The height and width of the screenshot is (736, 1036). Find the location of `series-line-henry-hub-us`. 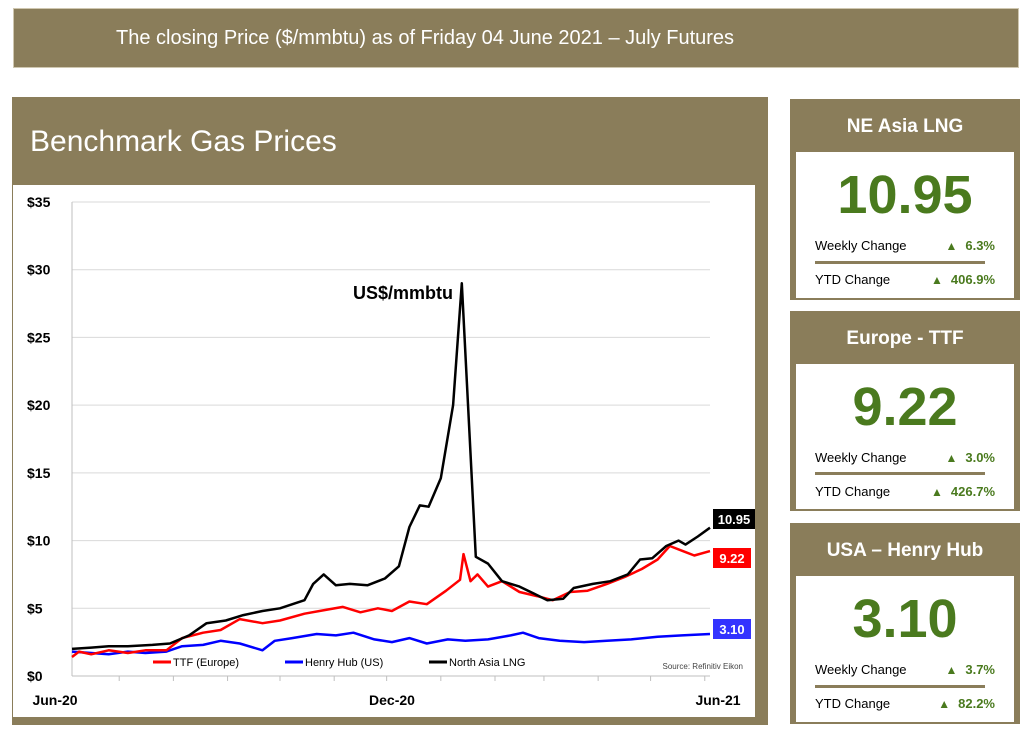

series-line-henry-hub-us is located at coordinates (391, 643).